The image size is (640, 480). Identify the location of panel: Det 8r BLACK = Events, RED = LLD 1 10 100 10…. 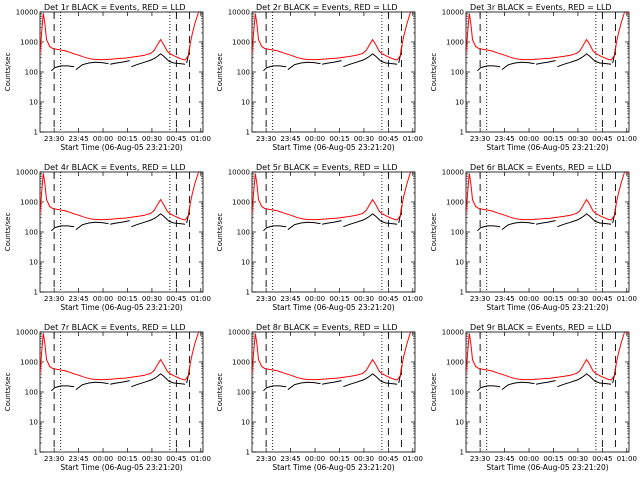
(319, 397).